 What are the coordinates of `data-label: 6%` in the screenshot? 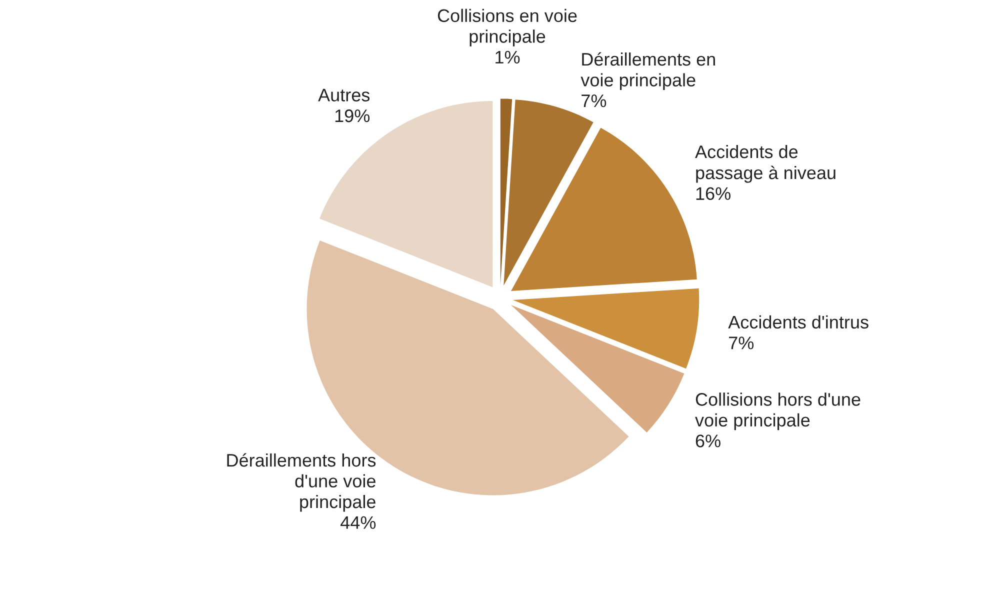 It's located at (708, 441).